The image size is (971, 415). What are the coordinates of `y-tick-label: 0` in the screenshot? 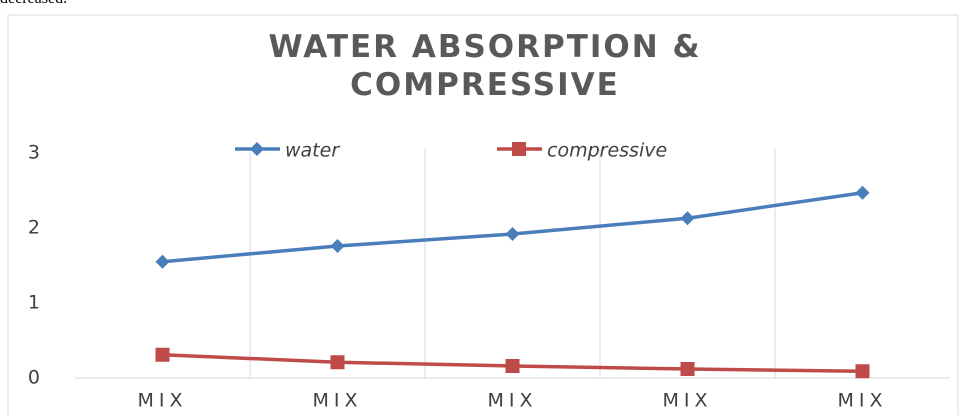 It's located at (34, 378).